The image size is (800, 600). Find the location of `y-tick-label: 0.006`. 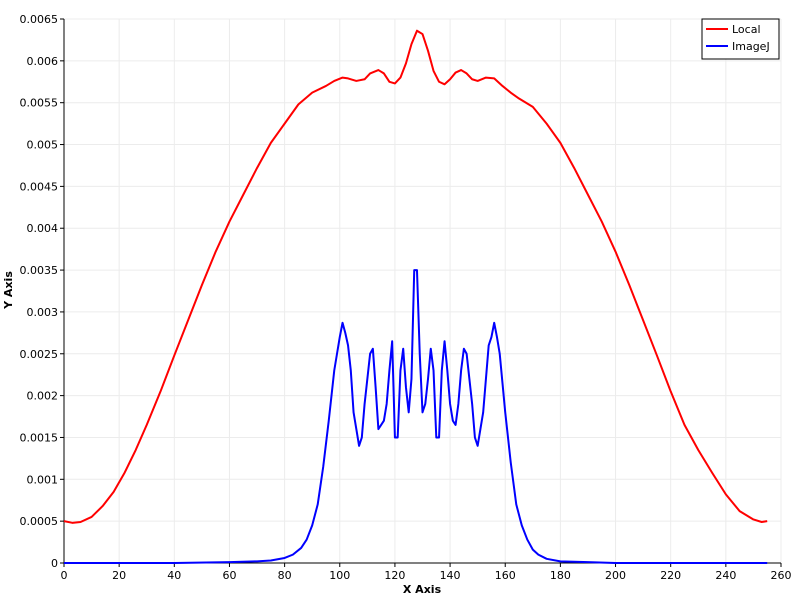

y-tick-label: 0.006 is located at coordinates (43, 61).